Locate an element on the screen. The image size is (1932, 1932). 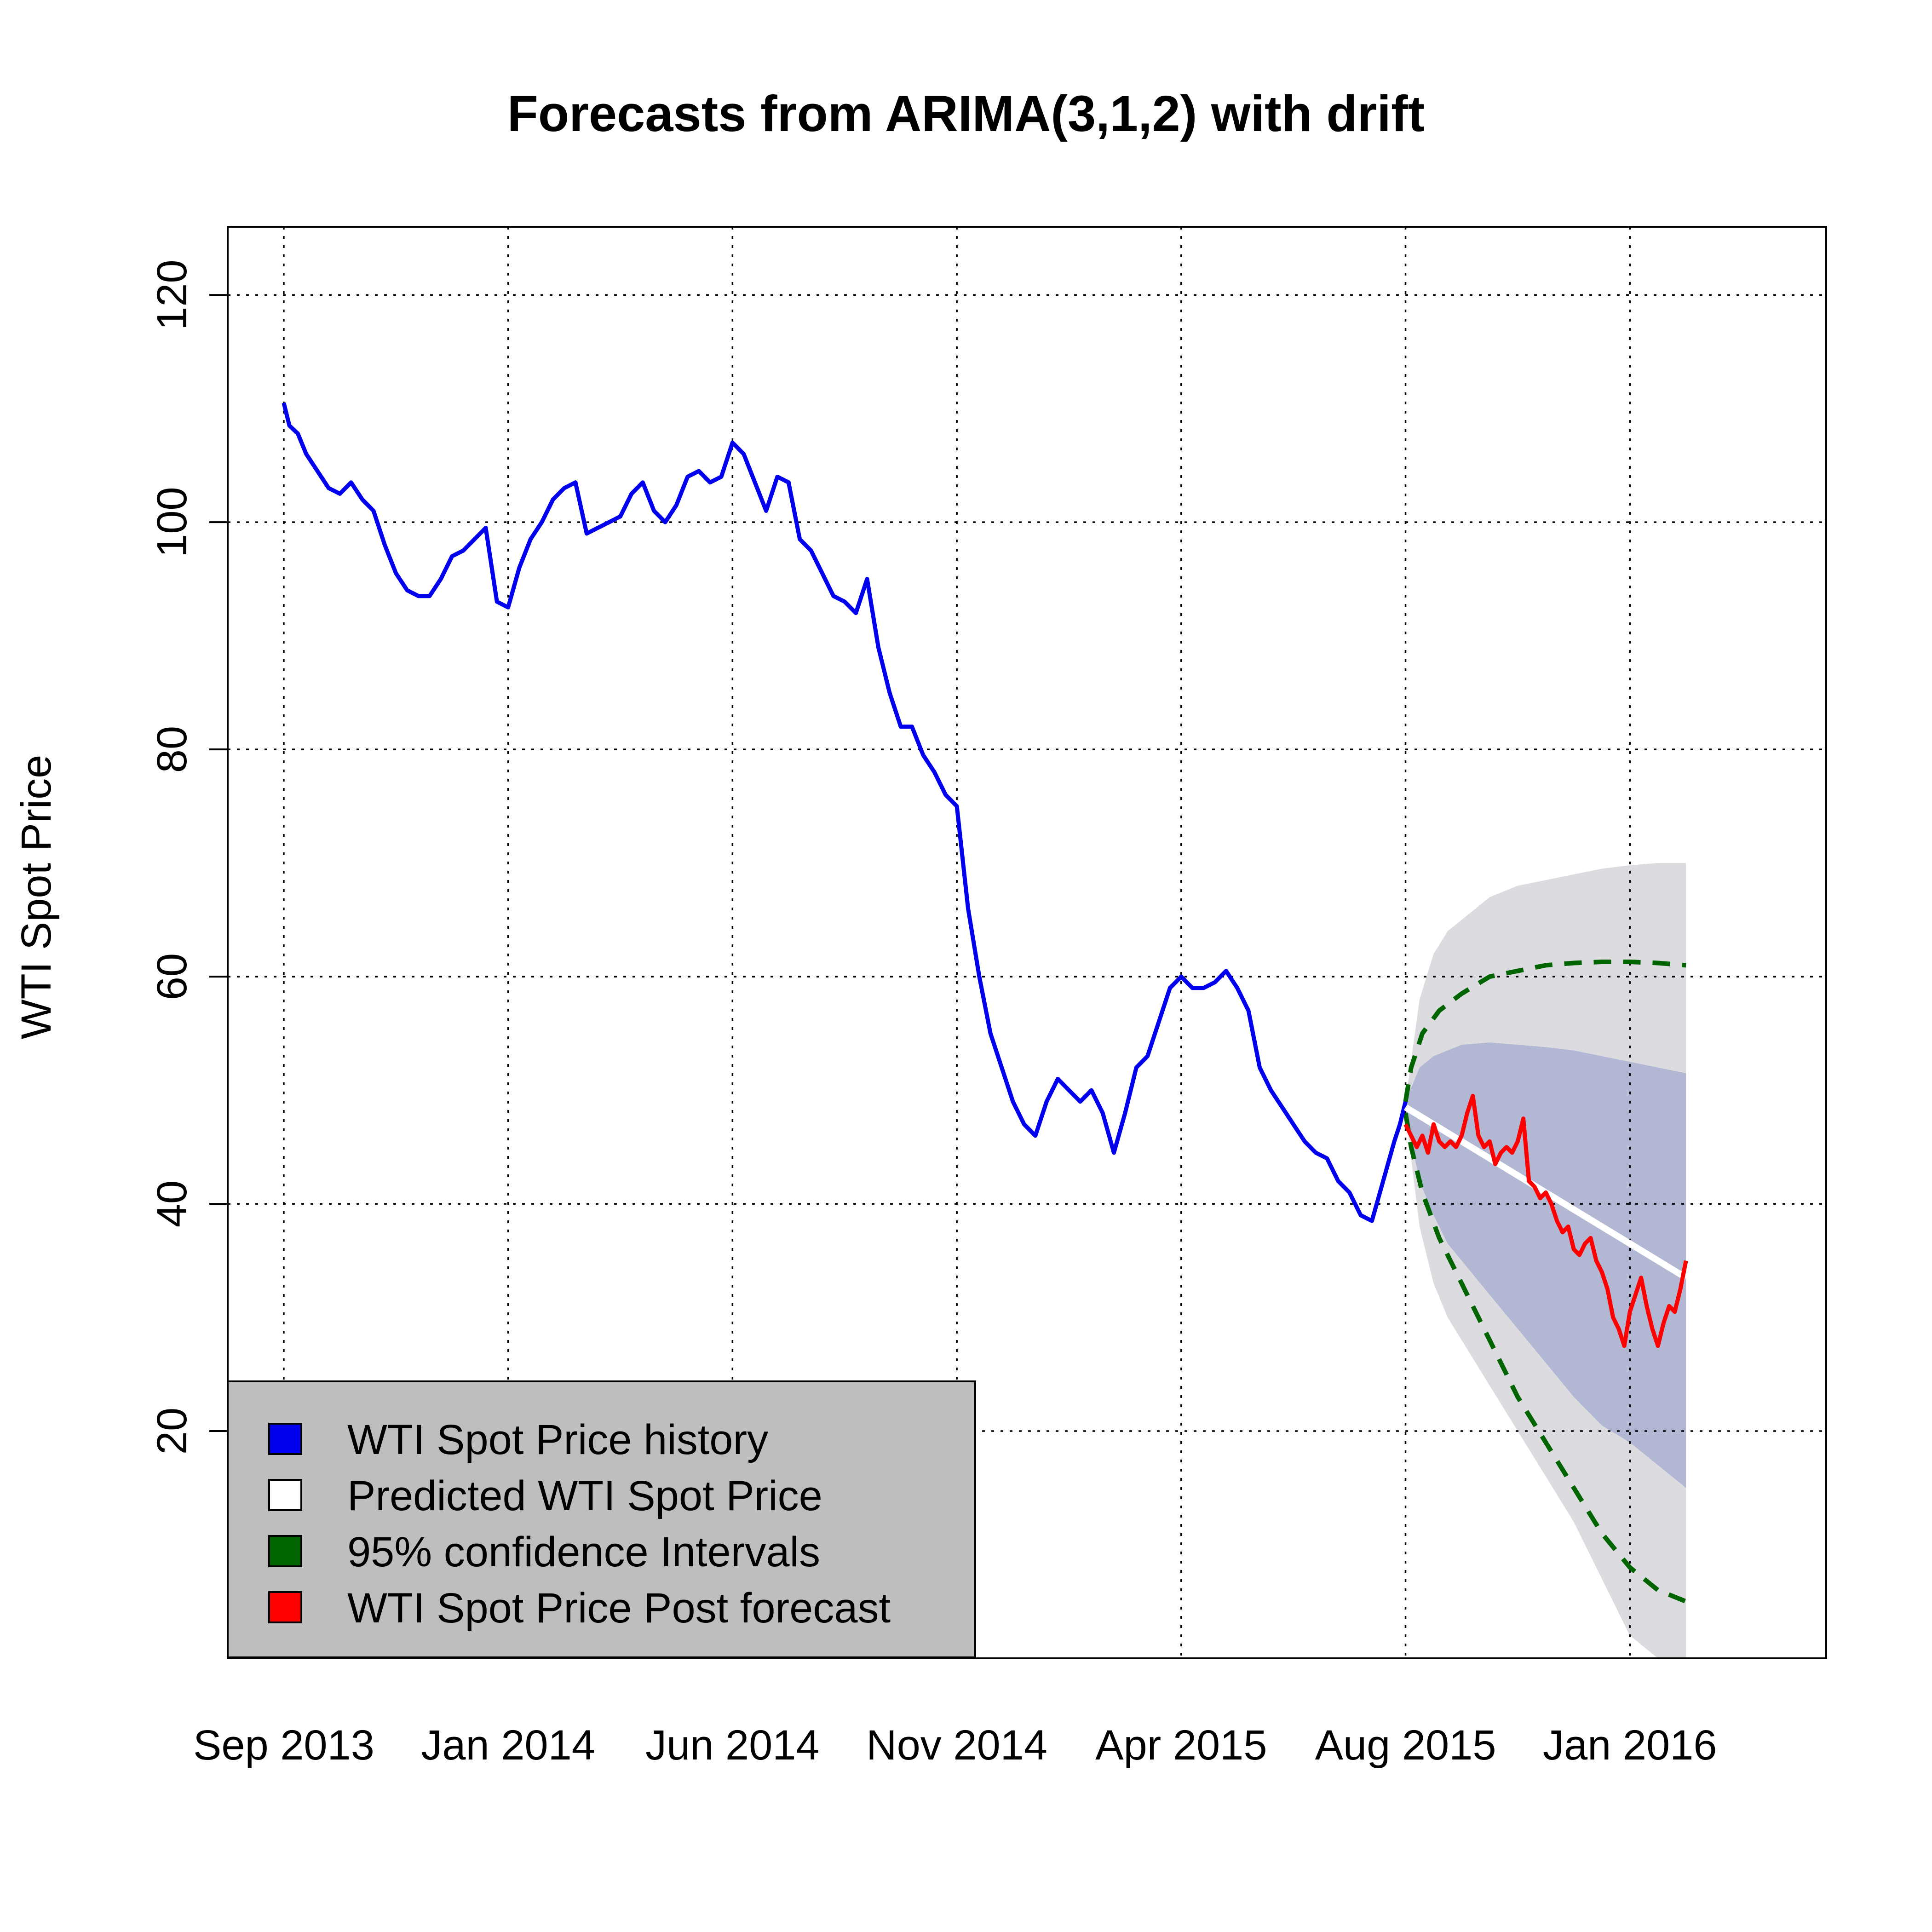
y-tick-label: 20 is located at coordinates (172, 1431).